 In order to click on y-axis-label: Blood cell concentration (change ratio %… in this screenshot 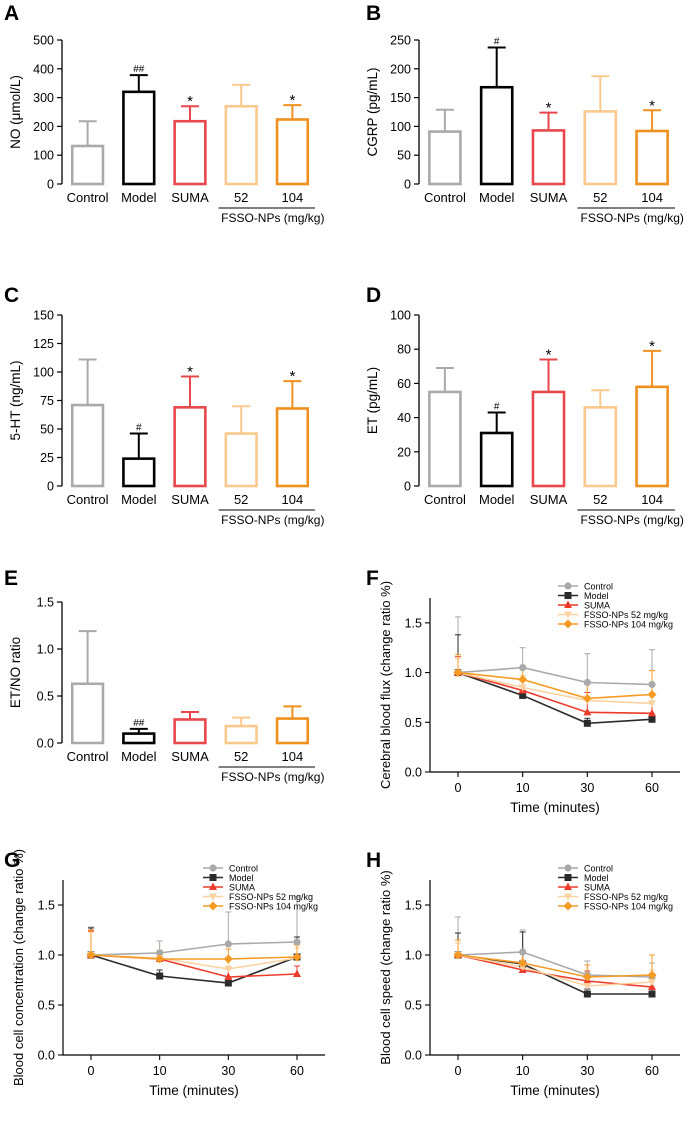, I will do `click(18, 967)`.